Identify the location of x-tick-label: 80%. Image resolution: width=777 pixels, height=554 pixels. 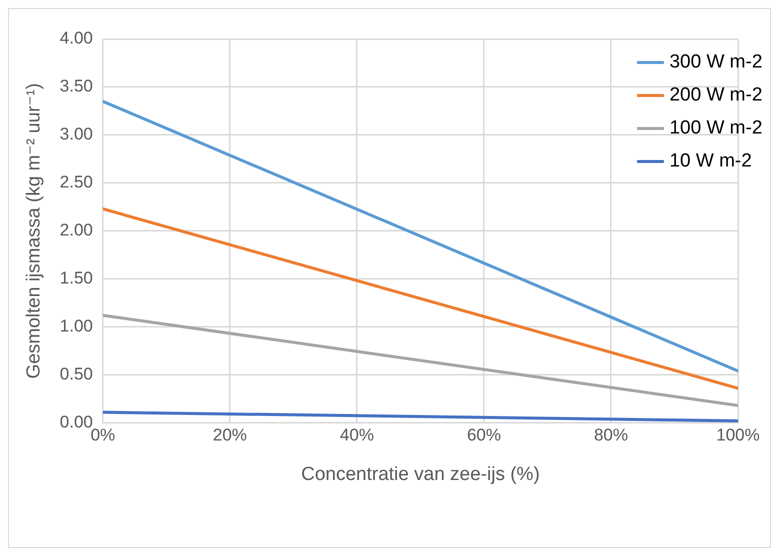
(611, 435).